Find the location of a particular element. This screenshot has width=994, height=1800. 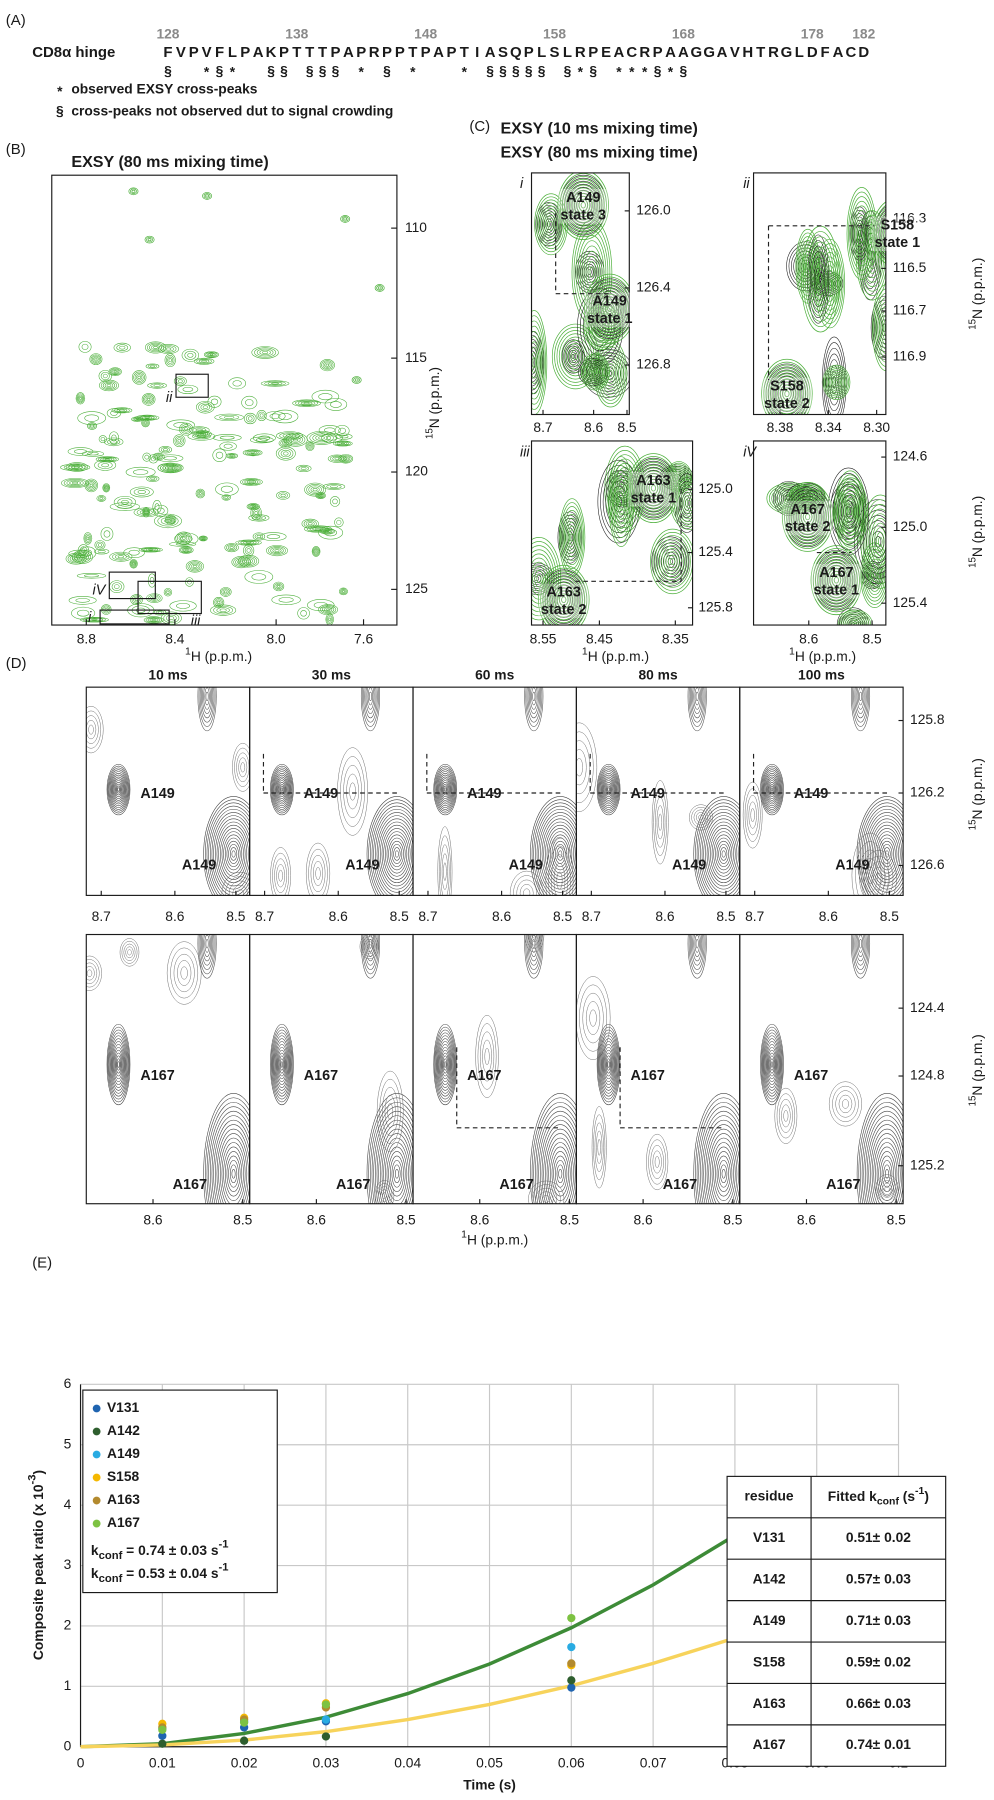

y-tick-label: 6 is located at coordinates (68, 1383).